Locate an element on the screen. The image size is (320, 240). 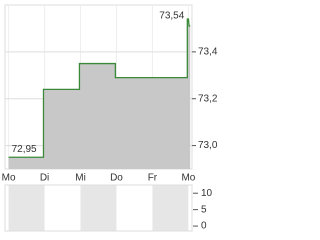
y-tick-label: 73,2 is located at coordinates (208, 98).